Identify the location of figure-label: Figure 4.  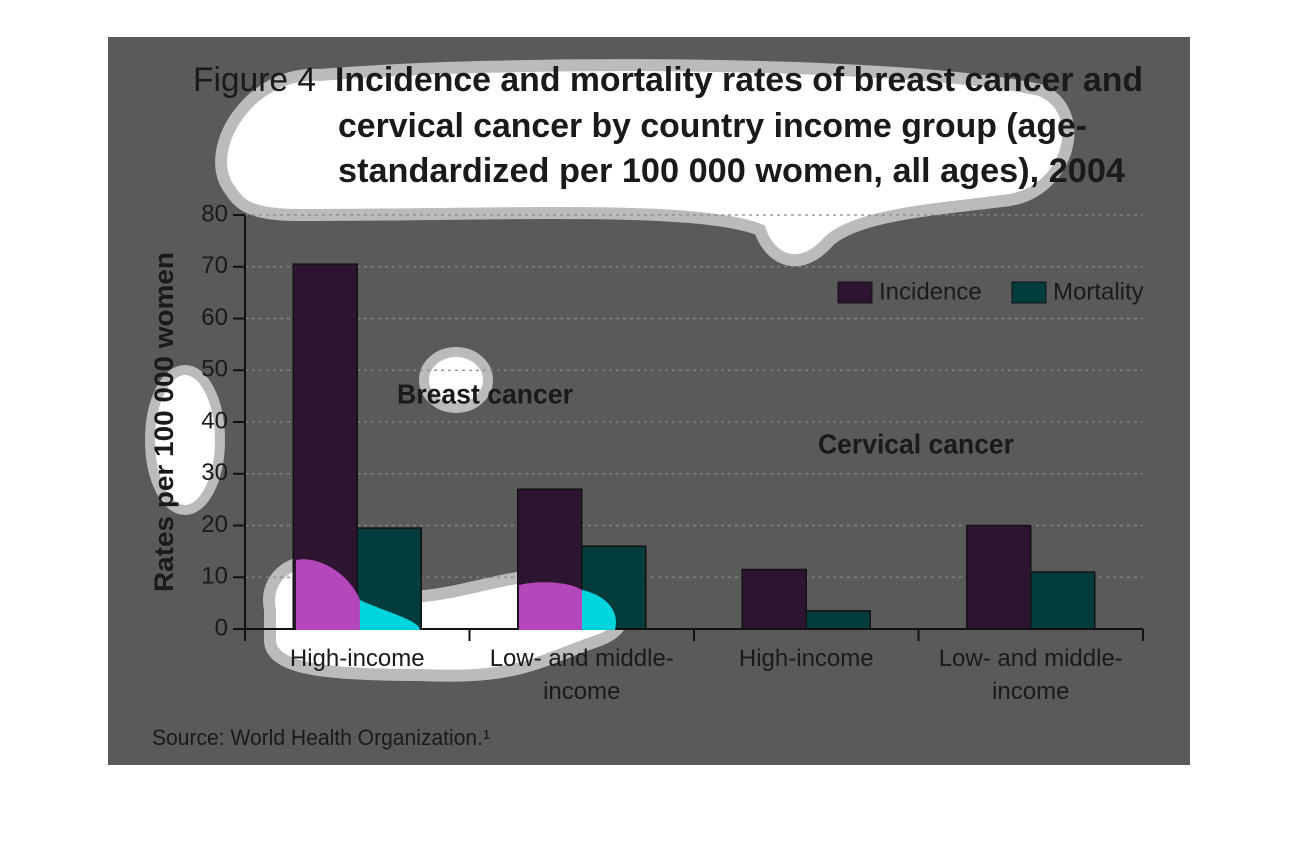
(254, 80).